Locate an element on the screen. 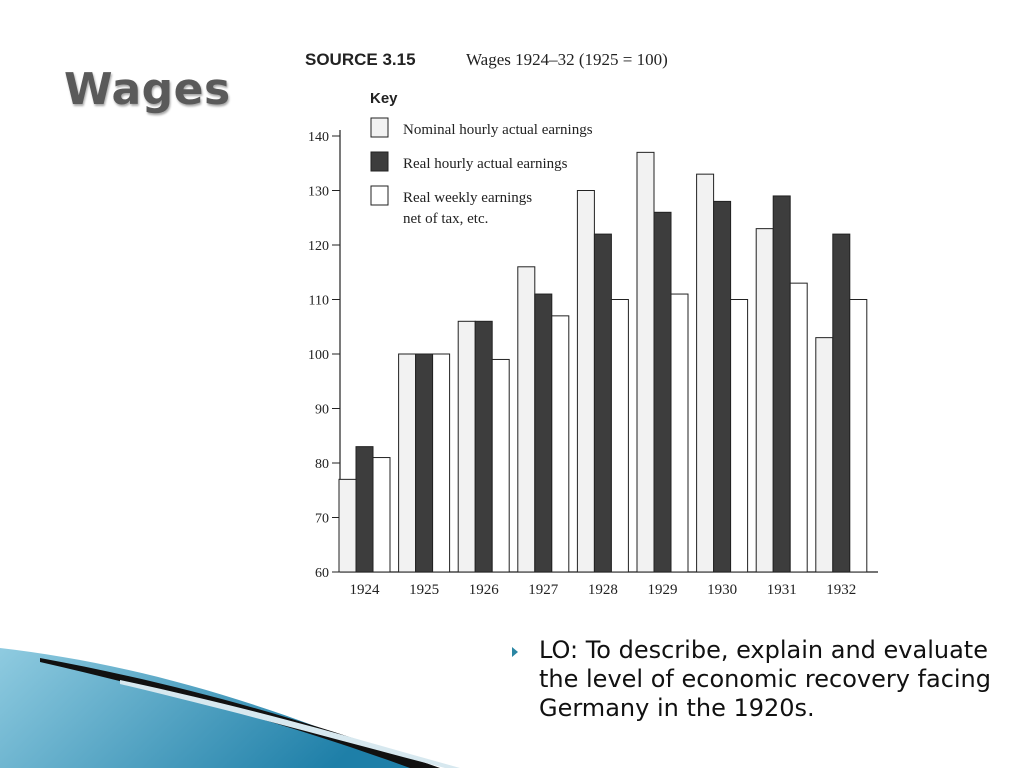  y-tick-label: 130 is located at coordinates (318, 192).